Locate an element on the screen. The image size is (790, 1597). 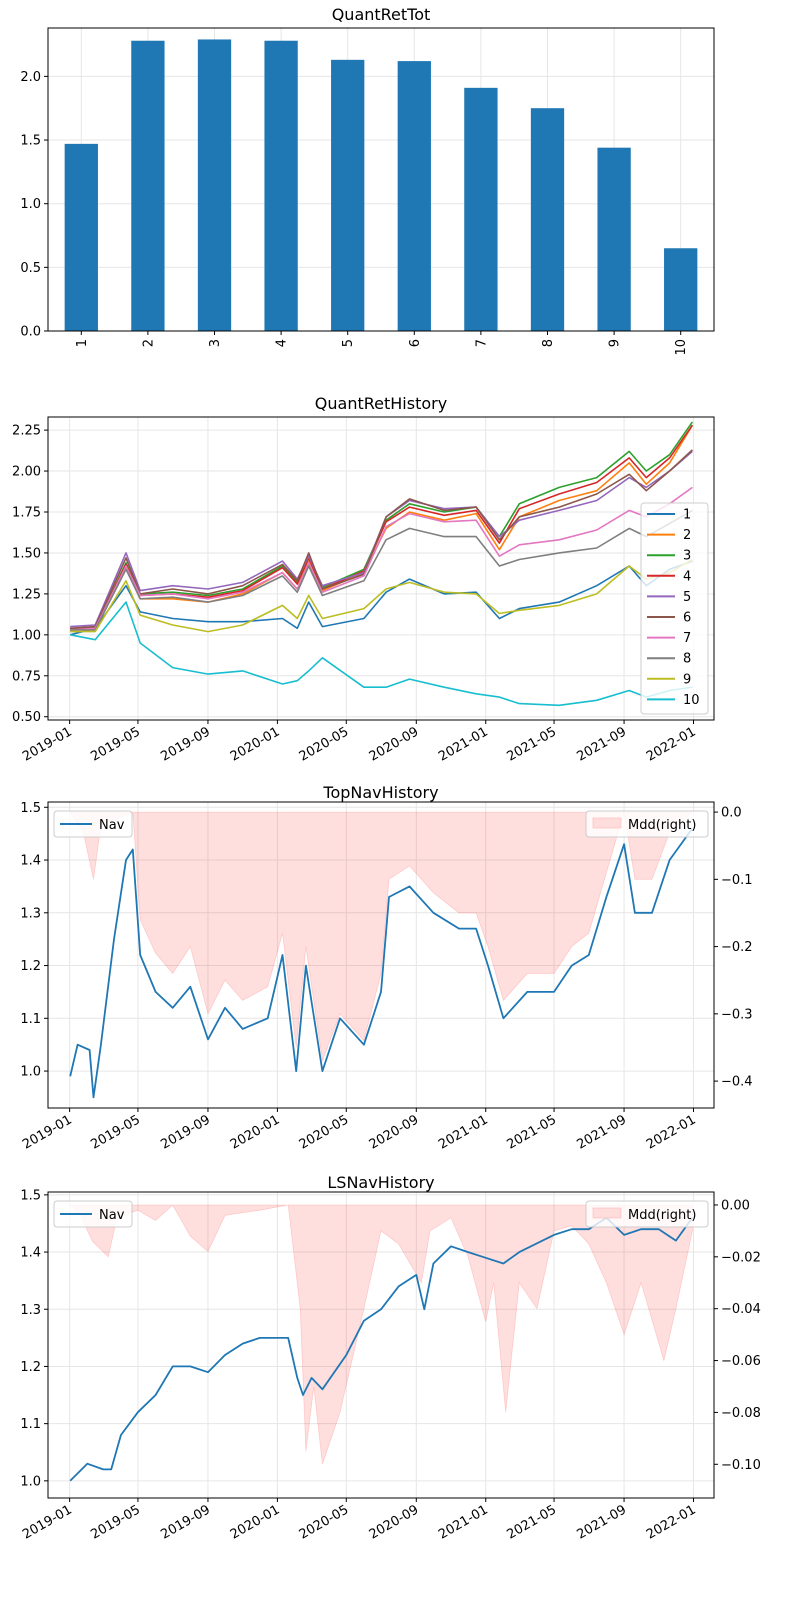
y-right-tick-label: −0.02 is located at coordinates (741, 1257).